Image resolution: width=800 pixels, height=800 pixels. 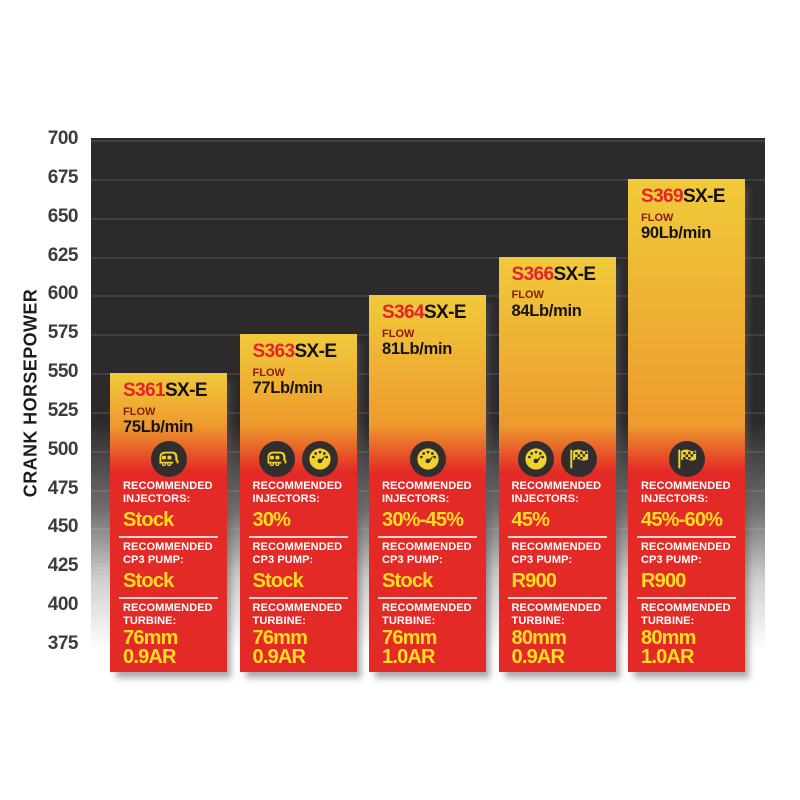 What do you see at coordinates (63, 527) in the screenshot?
I see `y-tick-label: 450` at bounding box center [63, 527].